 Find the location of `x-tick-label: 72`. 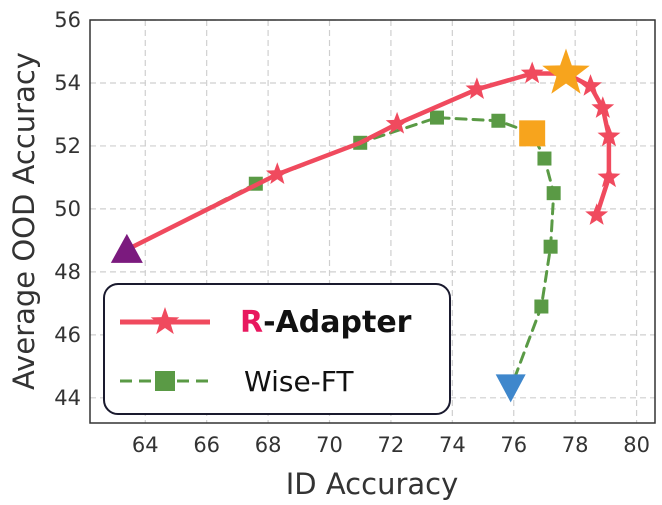

x-tick-label: 72 is located at coordinates (391, 445).